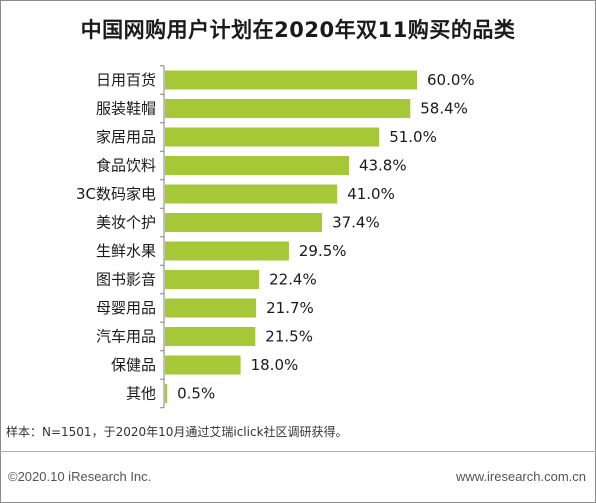 The width and height of the screenshot is (596, 503). I want to click on category-label: 日用百货, so click(126, 80).